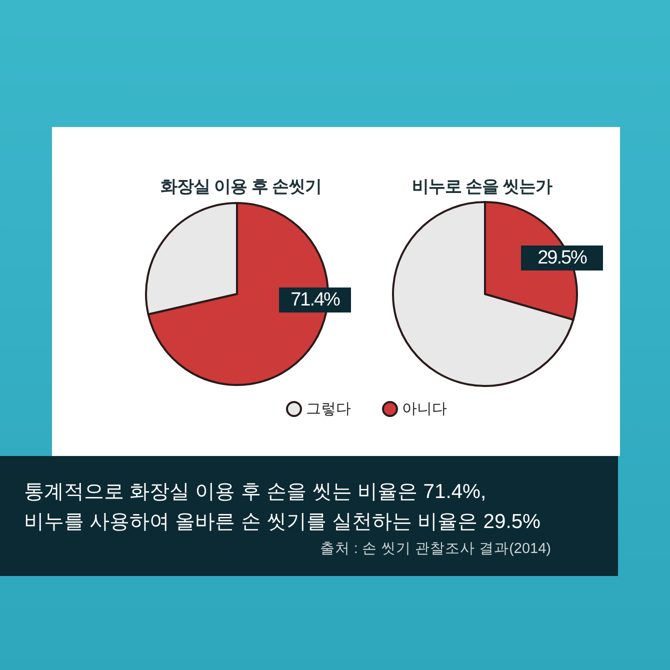 The height and width of the screenshot is (670, 670). Describe the element at coordinates (424, 409) in the screenshot. I see `legend-label: 아니다` at that location.